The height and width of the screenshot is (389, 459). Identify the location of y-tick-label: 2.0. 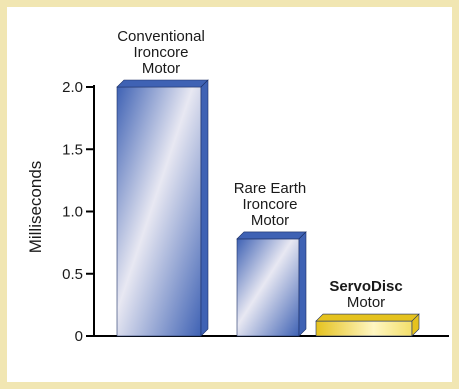
(72, 87).